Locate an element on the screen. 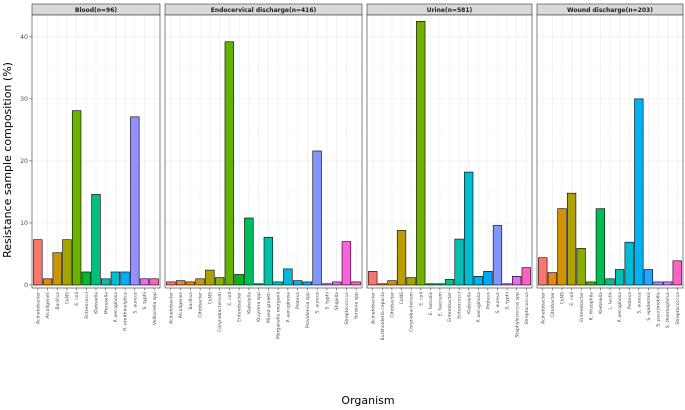  y-axis: 0 10 20 30 40 is located at coordinates (26, 161).